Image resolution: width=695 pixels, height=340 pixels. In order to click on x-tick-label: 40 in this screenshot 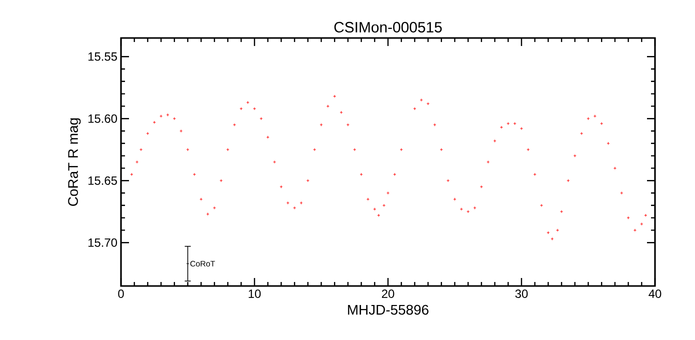, I will do `click(655, 294)`.